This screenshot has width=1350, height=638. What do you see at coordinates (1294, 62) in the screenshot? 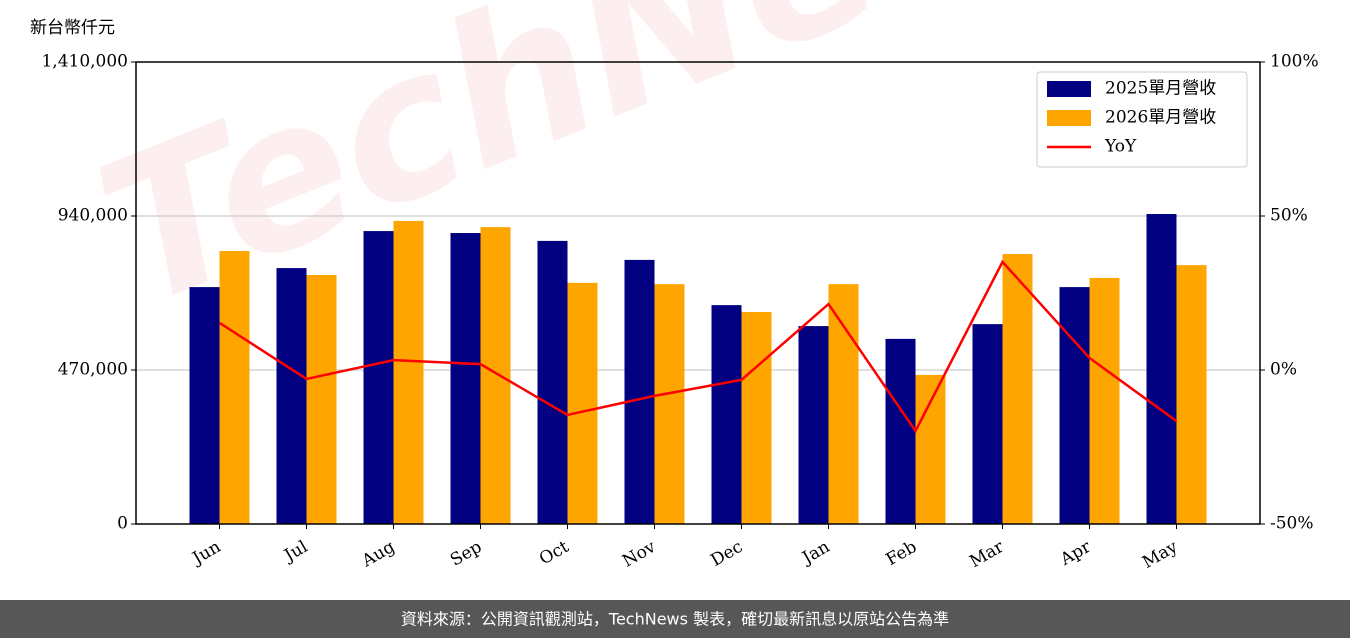
I see `y2-tick-label: 100%` at bounding box center [1294, 62].